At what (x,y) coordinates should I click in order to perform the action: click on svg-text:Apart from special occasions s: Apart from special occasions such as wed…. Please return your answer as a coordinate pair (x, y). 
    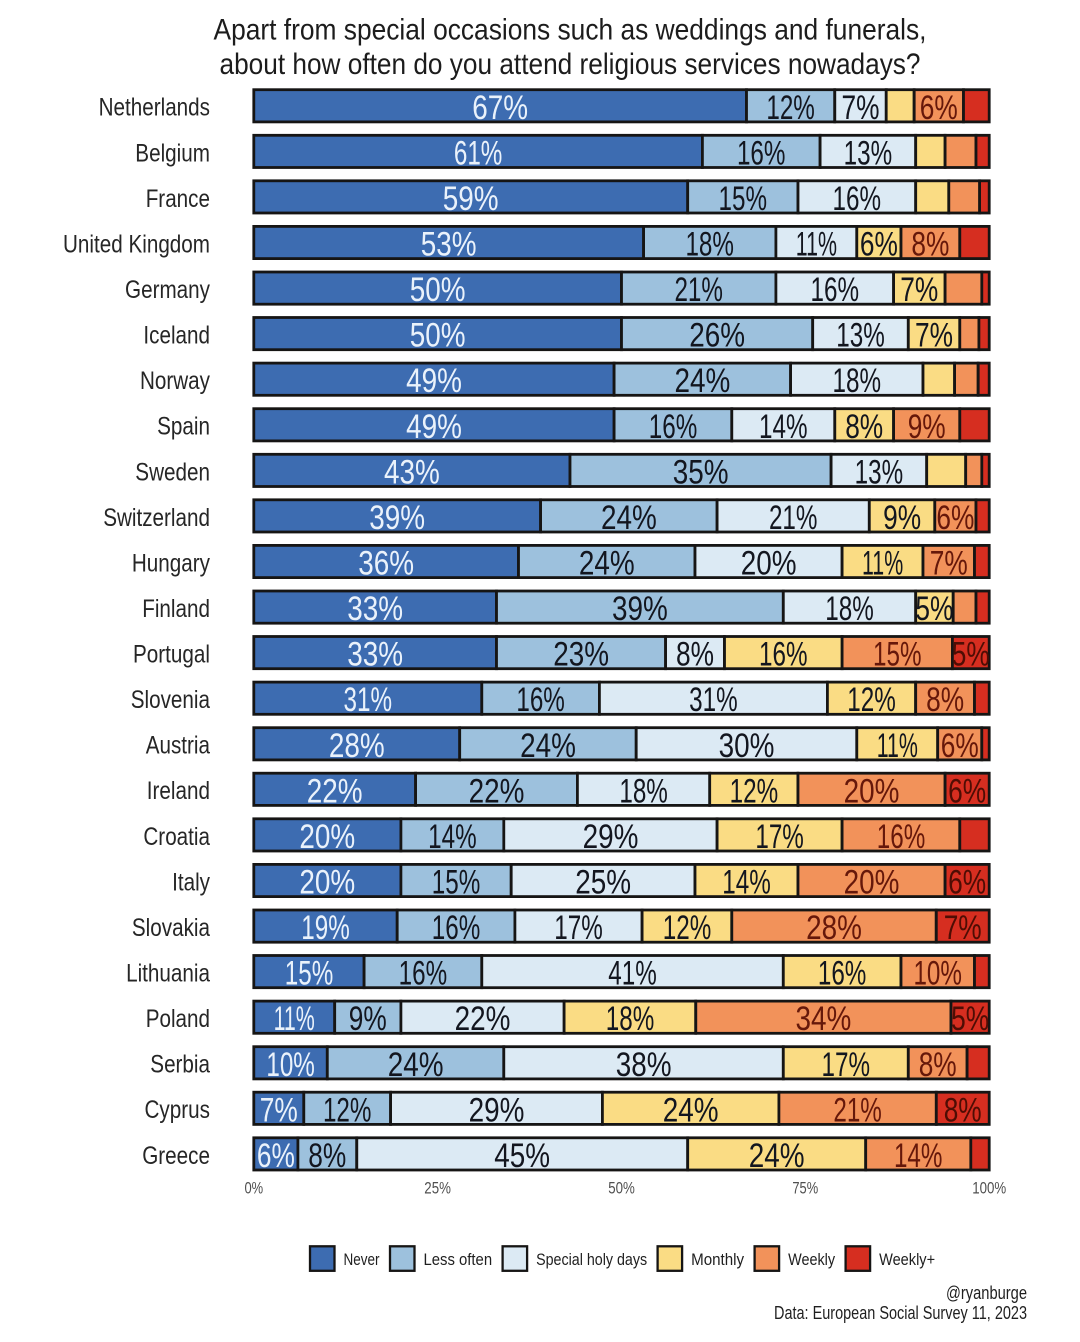
    Looking at the image, I should click on (570, 30).